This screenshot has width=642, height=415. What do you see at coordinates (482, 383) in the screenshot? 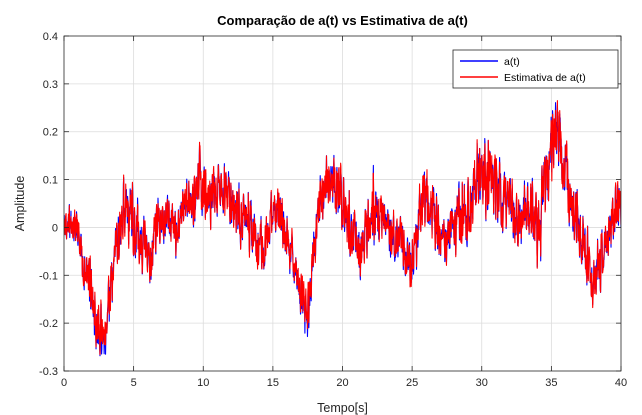
I see `x-tick-label-6: 30` at bounding box center [482, 383].